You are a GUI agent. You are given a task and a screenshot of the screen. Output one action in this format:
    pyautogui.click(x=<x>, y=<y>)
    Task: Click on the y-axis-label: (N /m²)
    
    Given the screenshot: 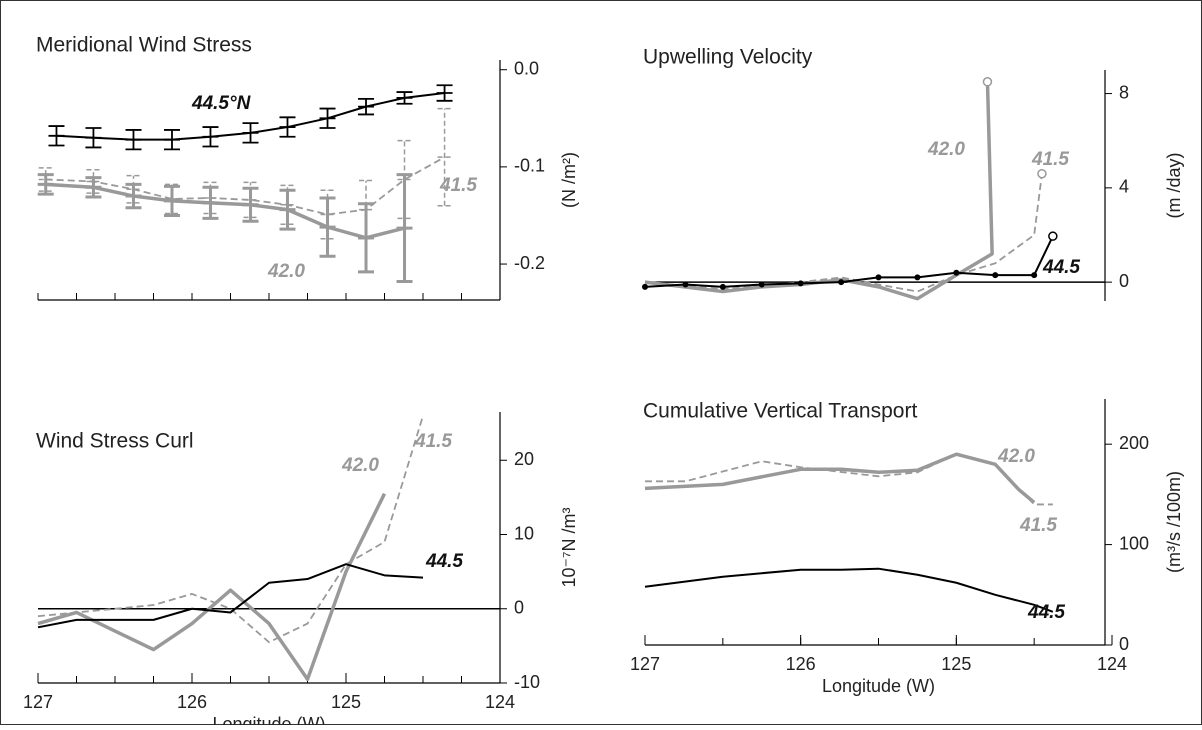 What is the action you would take?
    pyautogui.click(x=569, y=180)
    